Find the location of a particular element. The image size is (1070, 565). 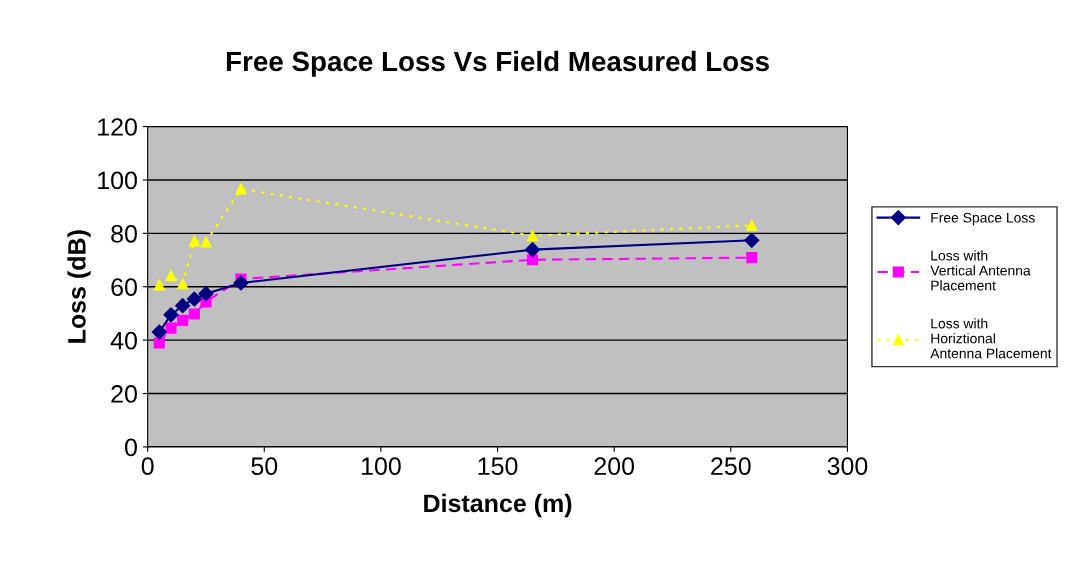

y-tick-label: 0 is located at coordinates (131, 447).